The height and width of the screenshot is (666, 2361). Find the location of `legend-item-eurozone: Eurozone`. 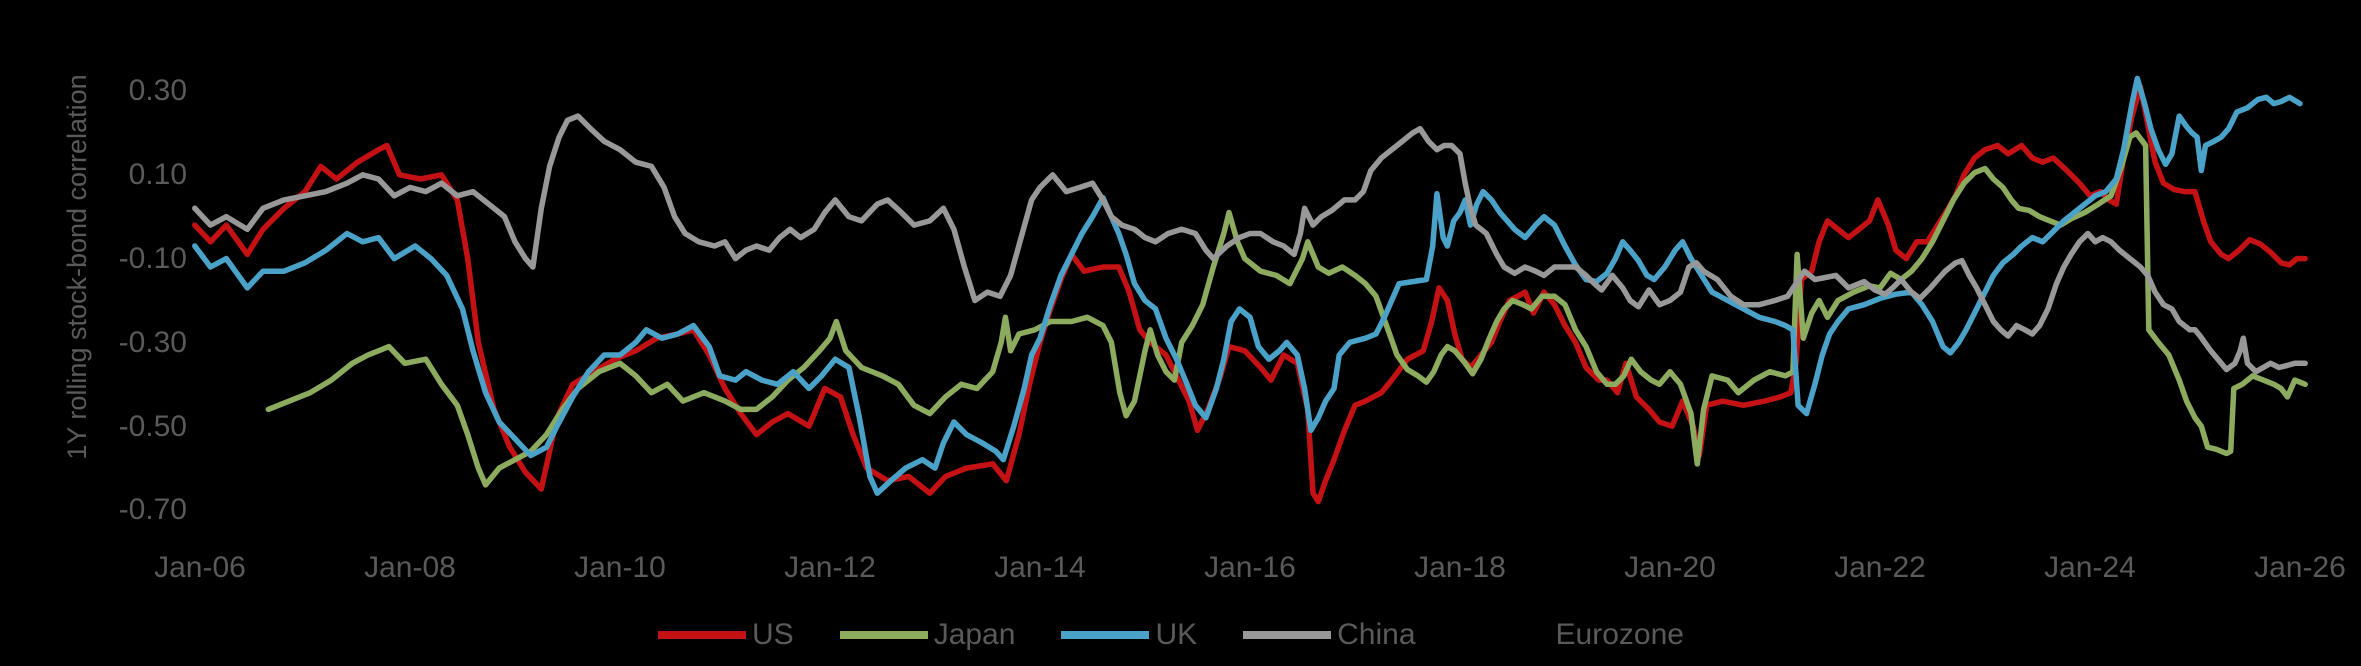

legend-item-eurozone: Eurozone is located at coordinates (1572, 635).